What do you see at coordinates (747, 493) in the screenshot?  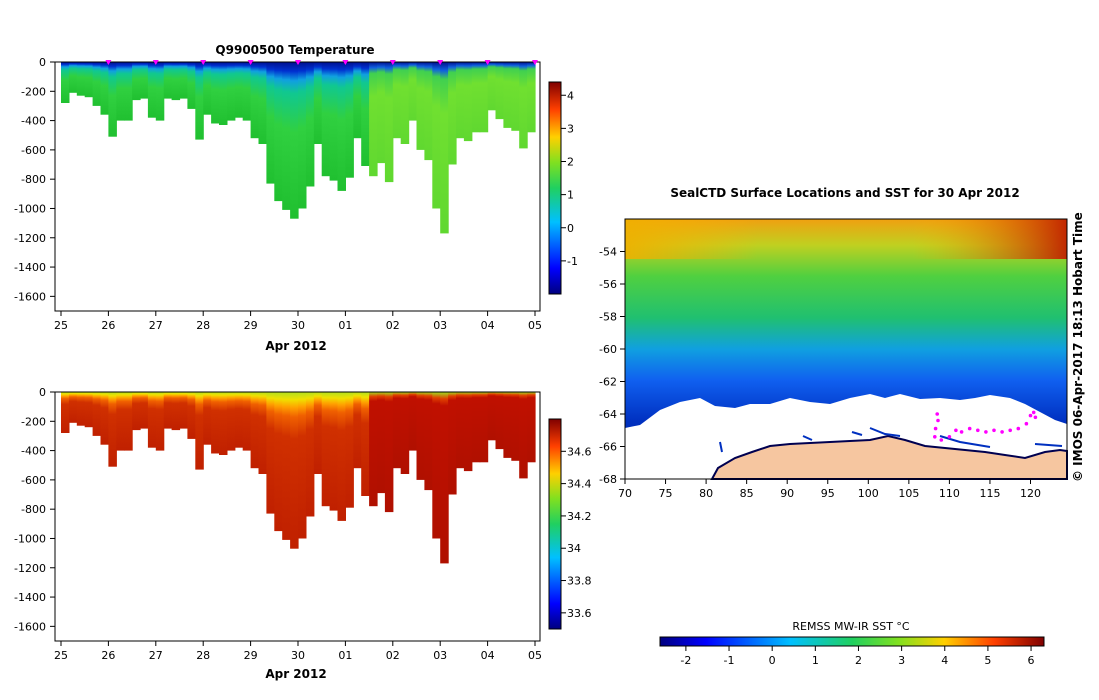 I see `longitude-tick-label: 85` at bounding box center [747, 493].